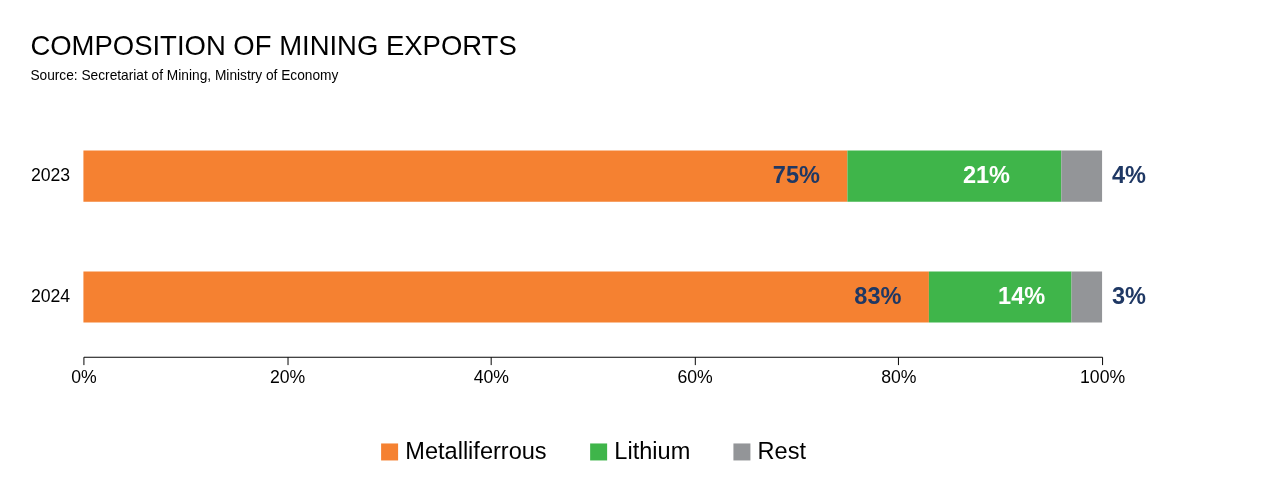  I want to click on chart-title: COMPOSITION OF MINING EXPORTS, so click(273, 46).